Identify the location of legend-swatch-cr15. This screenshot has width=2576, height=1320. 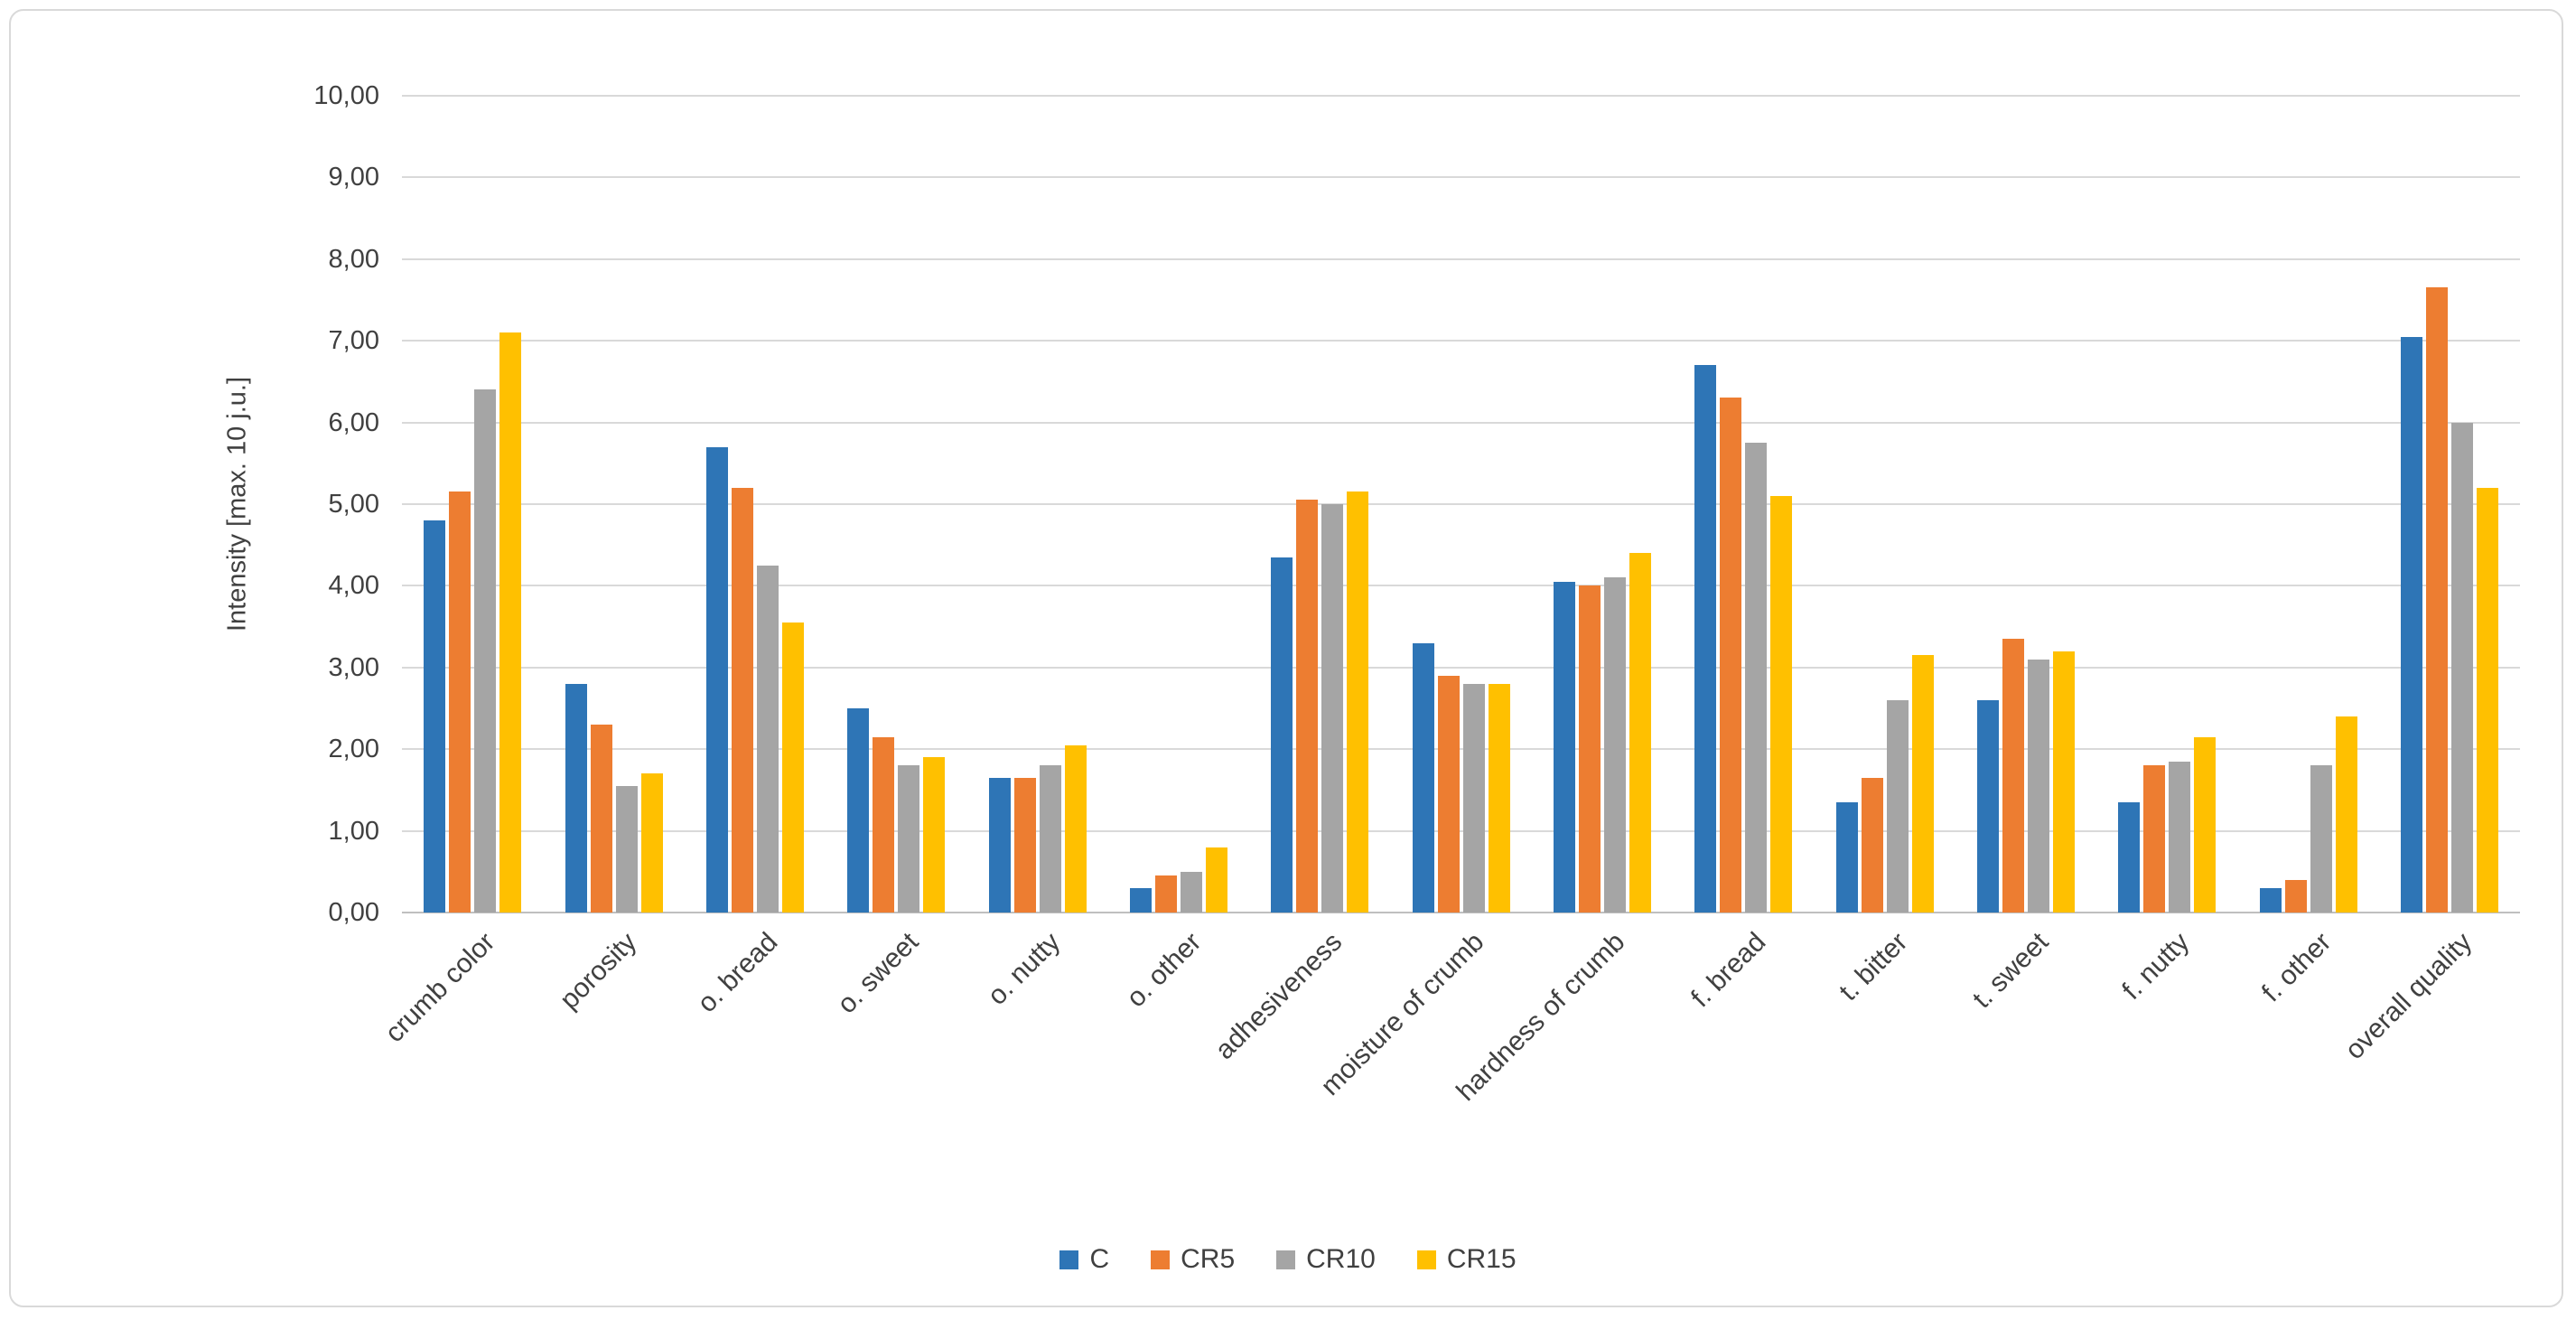
(1426, 1259).